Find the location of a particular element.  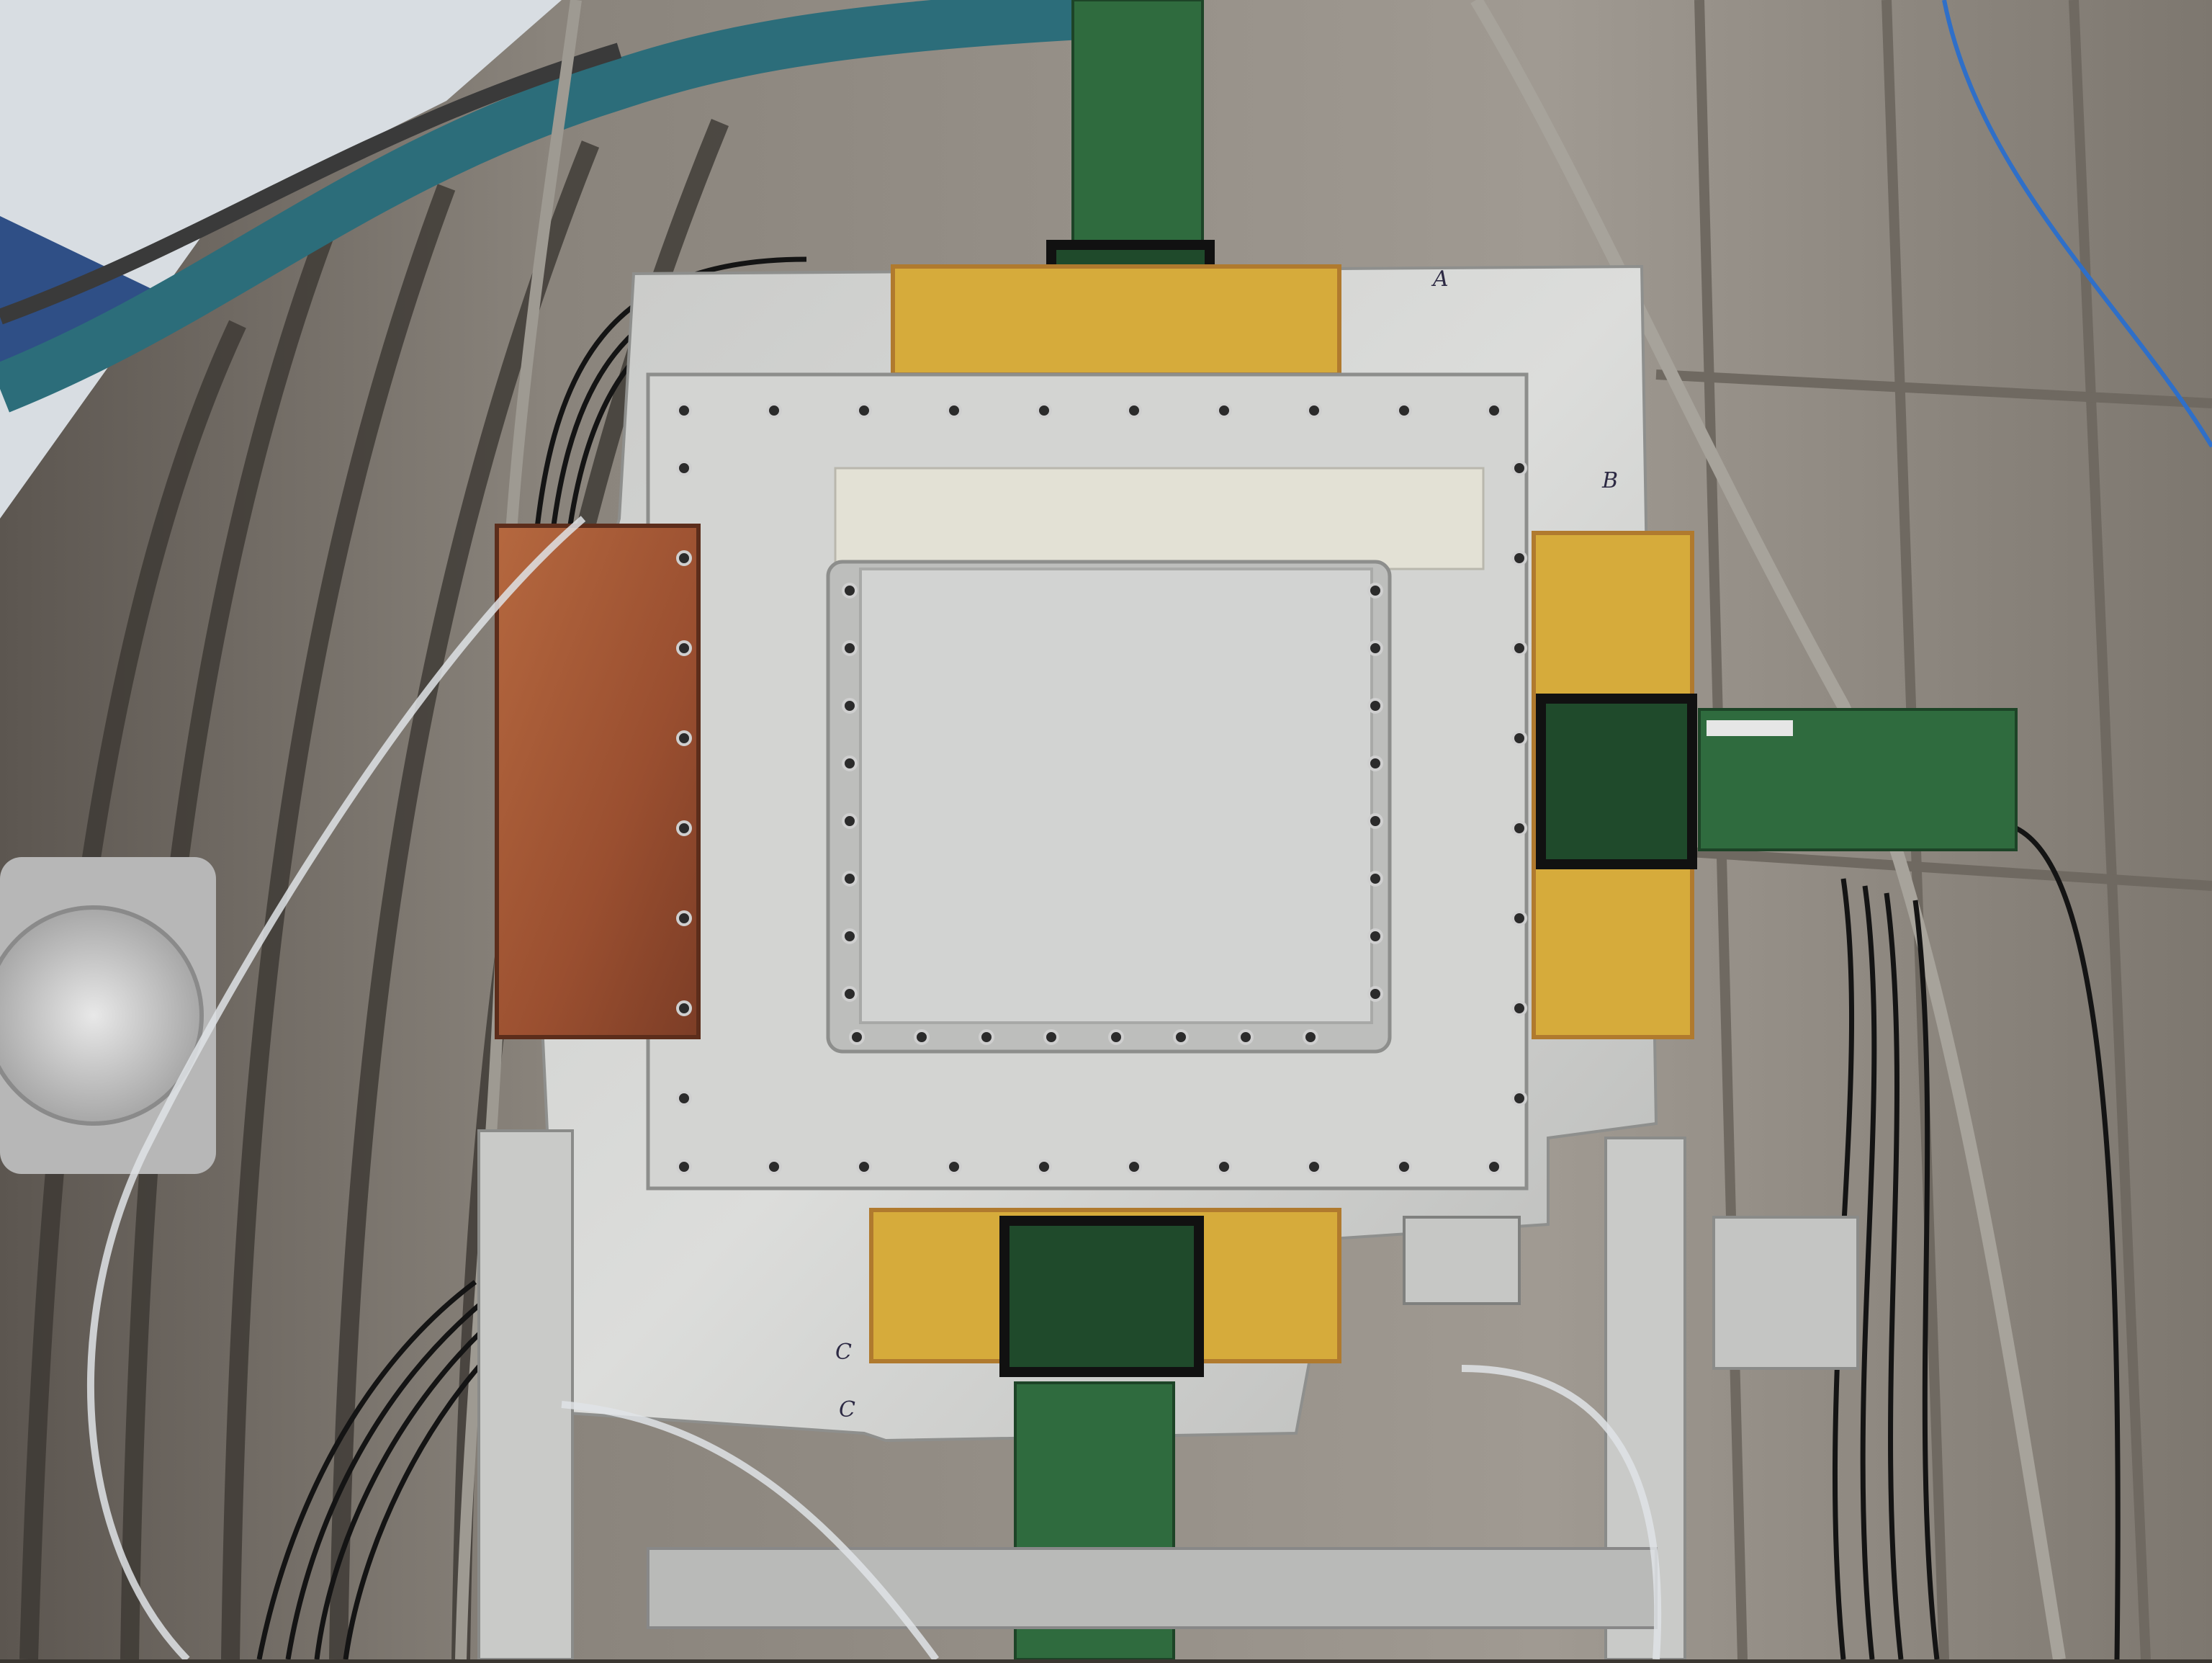

tape-strip is located at coordinates (1159, 518).